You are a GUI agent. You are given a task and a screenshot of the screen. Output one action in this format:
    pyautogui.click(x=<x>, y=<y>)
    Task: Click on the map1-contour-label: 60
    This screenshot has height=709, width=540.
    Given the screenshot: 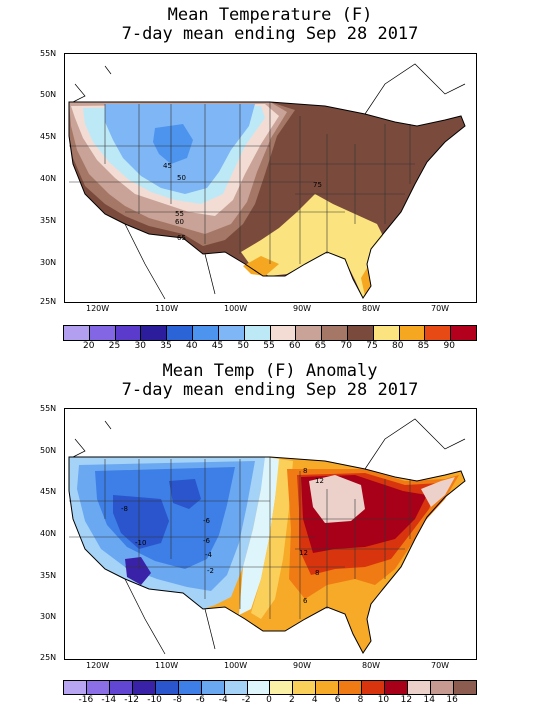 What is the action you would take?
    pyautogui.click(x=179, y=222)
    